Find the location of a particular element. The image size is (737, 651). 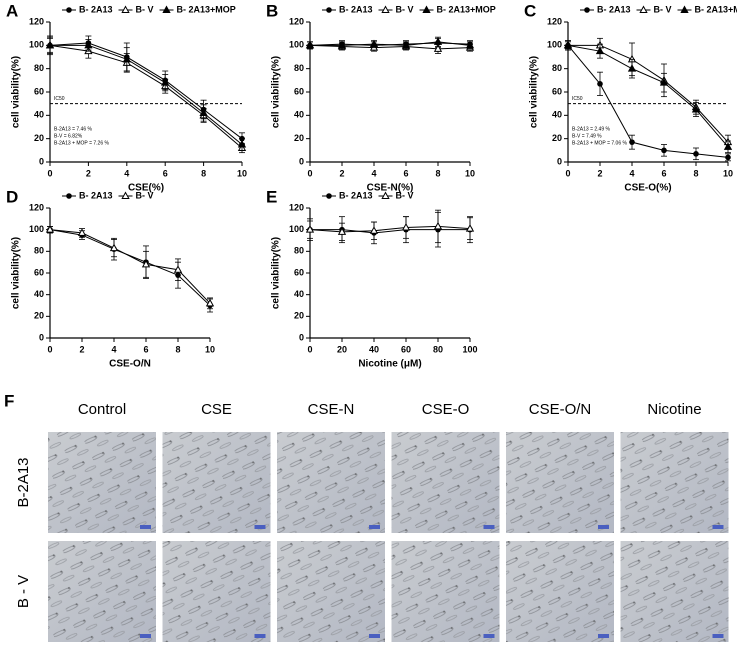

x-tick-label: 40 is located at coordinates (374, 349).